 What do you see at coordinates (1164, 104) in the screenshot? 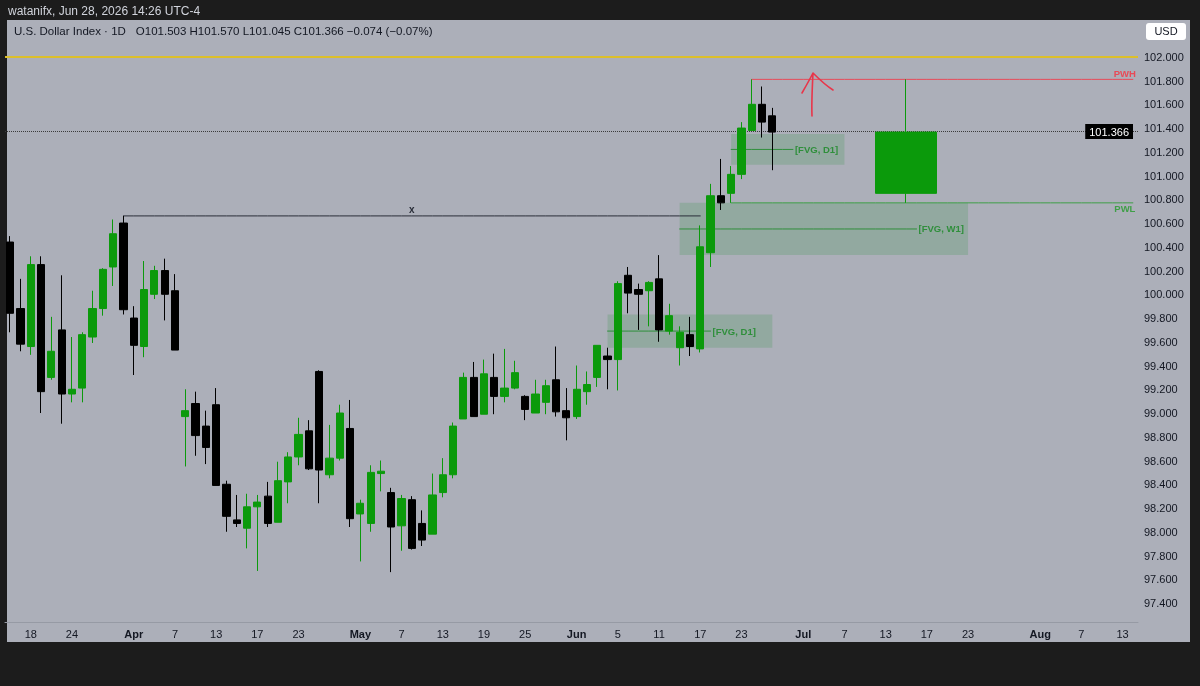
I see `y-tick-label: 101.600` at bounding box center [1164, 104].